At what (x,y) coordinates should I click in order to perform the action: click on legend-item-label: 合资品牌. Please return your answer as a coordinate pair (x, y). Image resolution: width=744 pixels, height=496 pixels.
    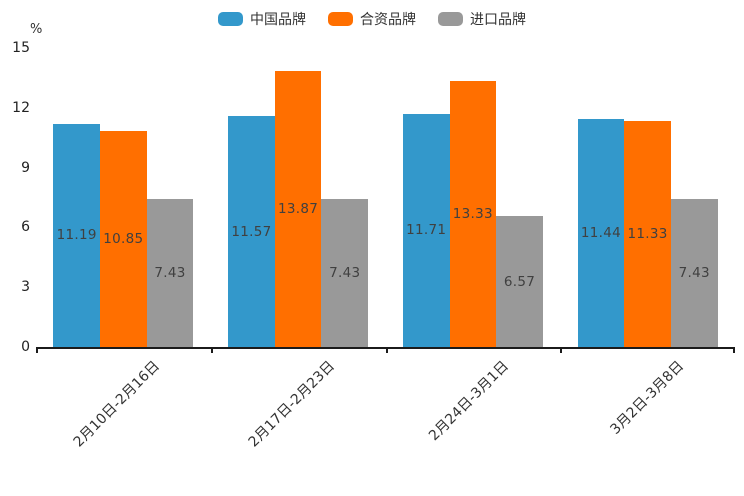
    Looking at the image, I should click on (388, 20).